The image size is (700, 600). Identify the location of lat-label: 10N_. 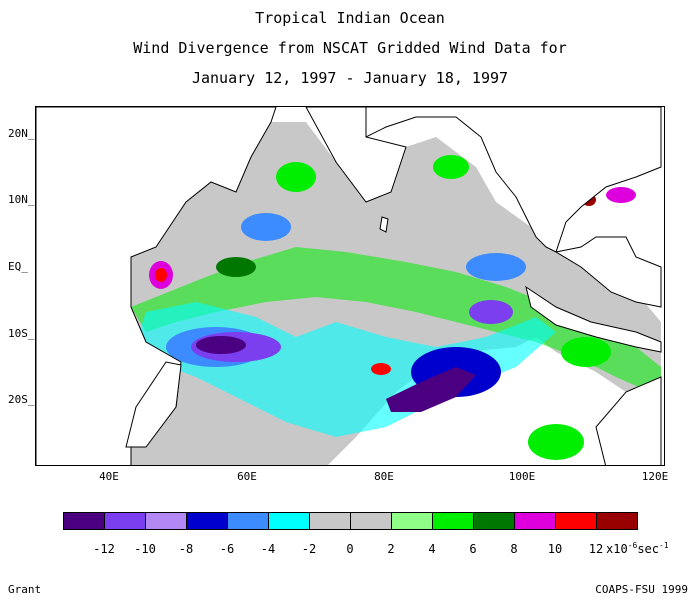
(21, 199).